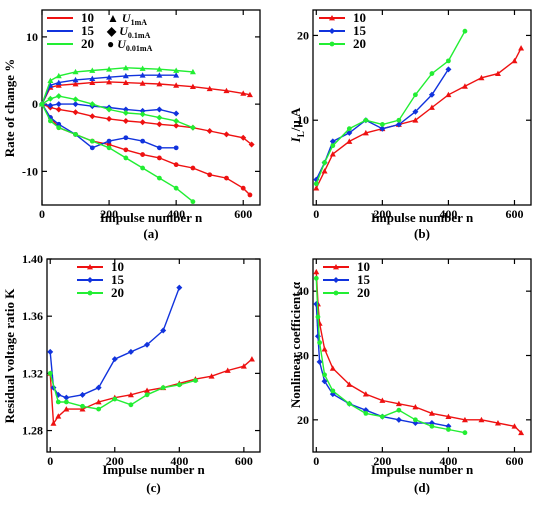 The image size is (550, 509). Describe the element at coordinates (422, 233) in the screenshot. I see `panel-label: (b)` at that location.